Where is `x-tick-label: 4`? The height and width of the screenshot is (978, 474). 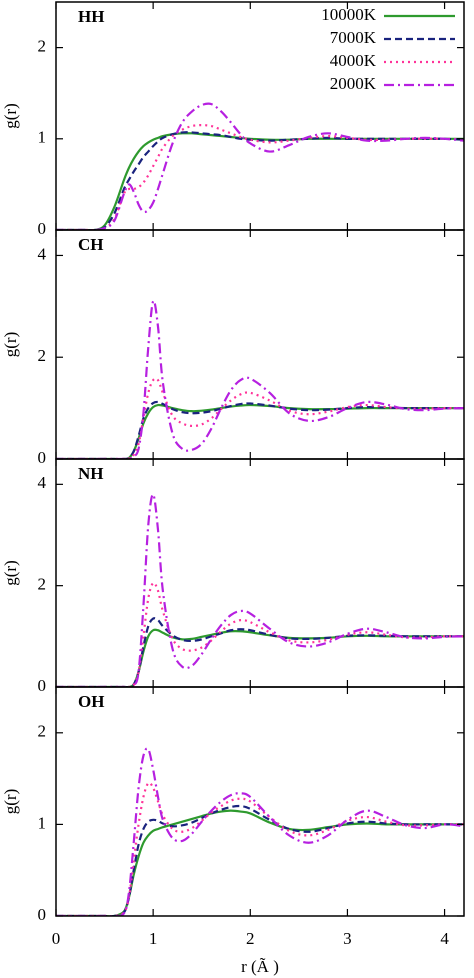
x-tick-label: 4 is located at coordinates (444, 938).